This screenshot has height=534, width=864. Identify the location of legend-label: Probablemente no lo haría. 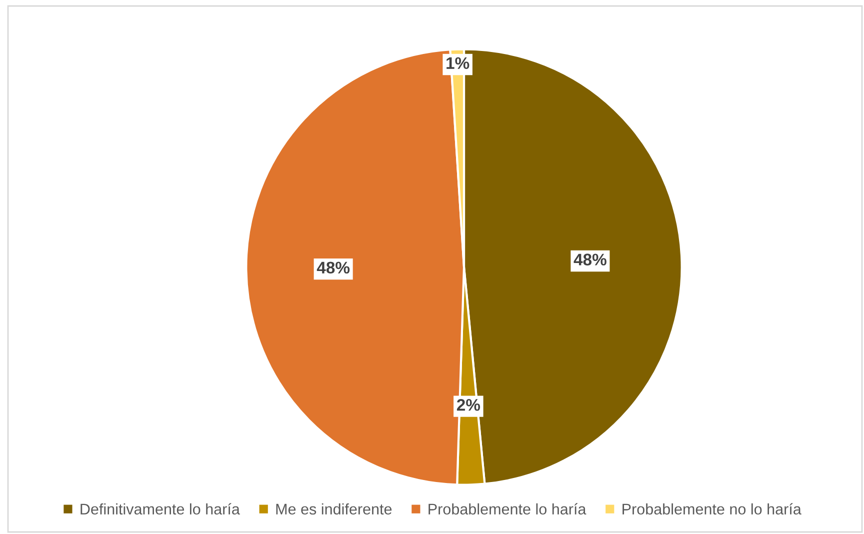
(712, 509).